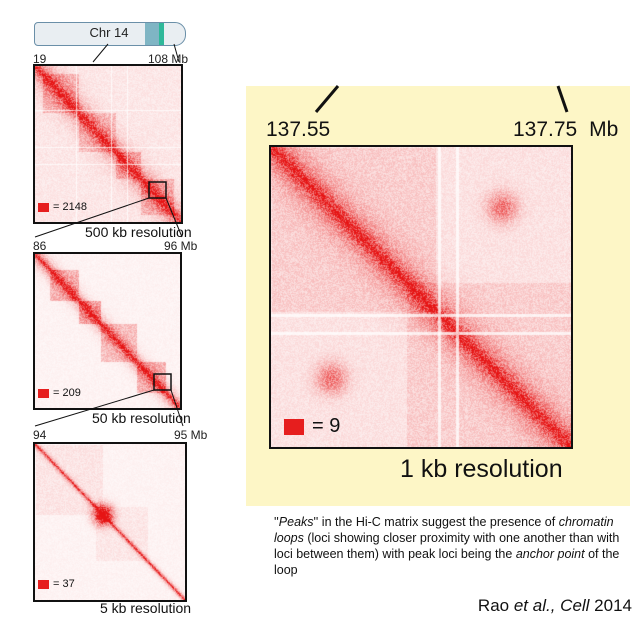 The height and width of the screenshot is (625, 640). What do you see at coordinates (191, 435) in the screenshot?
I see `panel3-right-tick: 95 Mb` at bounding box center [191, 435].